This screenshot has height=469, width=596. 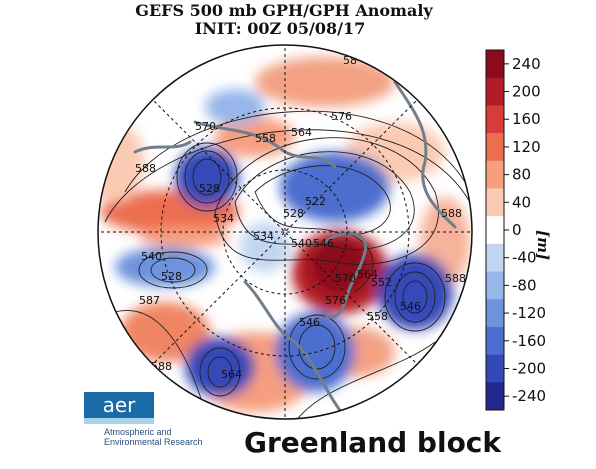 What do you see at coordinates (280, 28) in the screenshot?
I see `init-time: INIT: 00Z 05/08/17` at bounding box center [280, 28].